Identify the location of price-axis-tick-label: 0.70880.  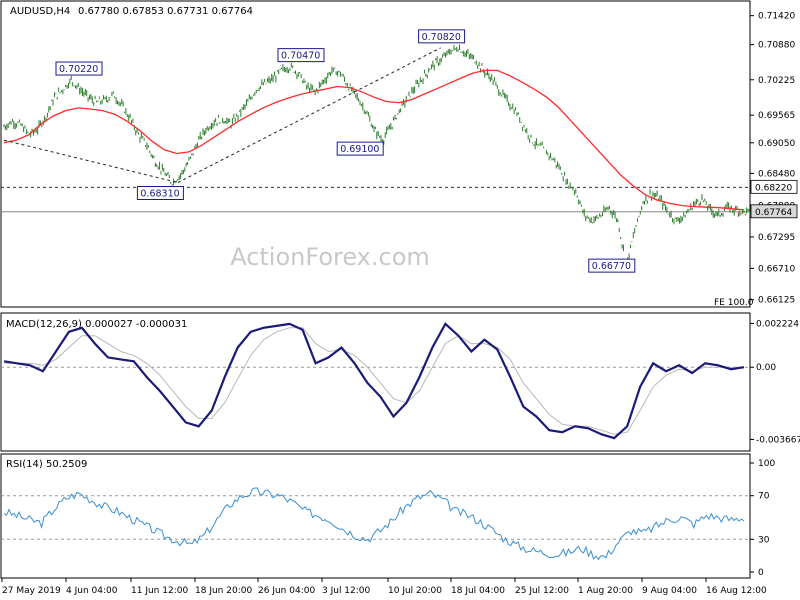
(776, 46).